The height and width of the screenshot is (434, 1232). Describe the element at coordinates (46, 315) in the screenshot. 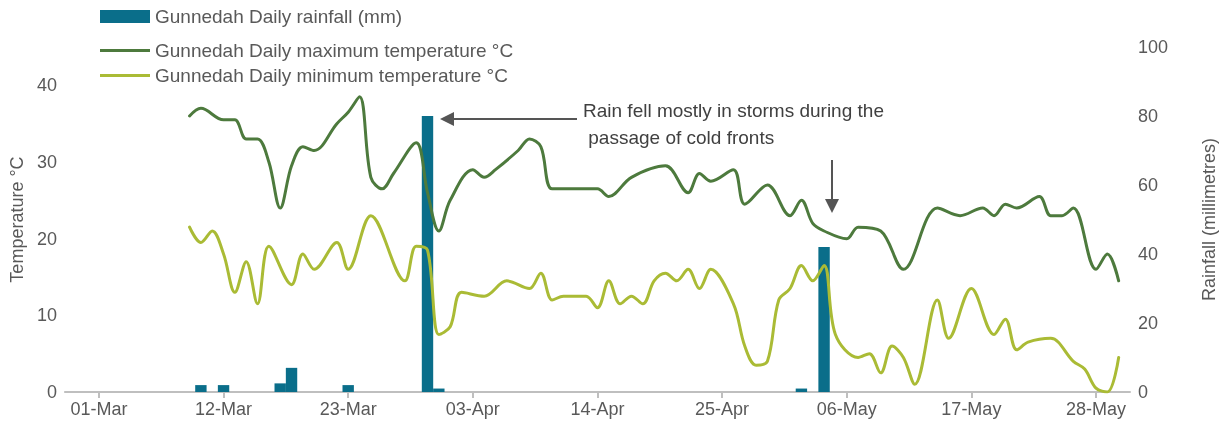

I see `y-tick-label: 10` at that location.